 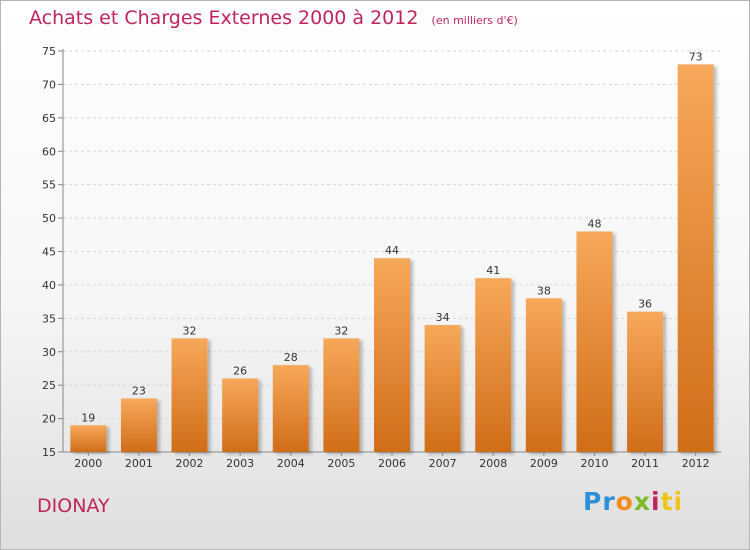 I want to click on data-label-2009: 38, so click(x=544, y=290).